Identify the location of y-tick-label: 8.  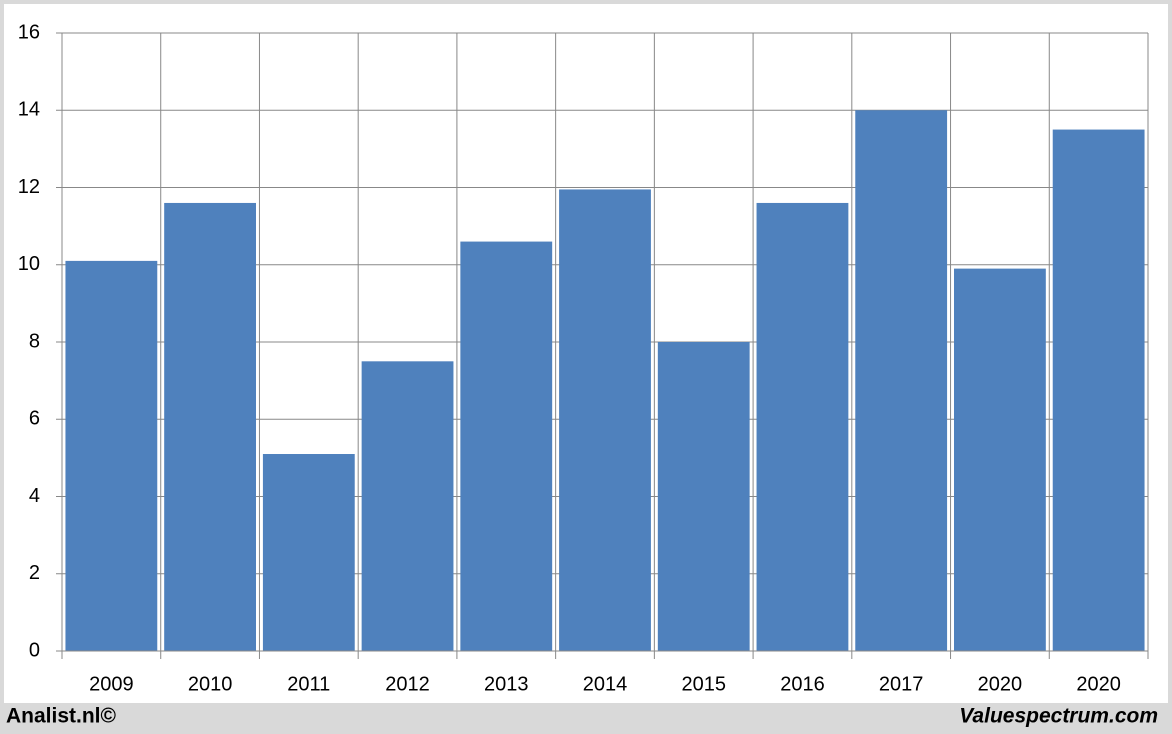
(34, 341).